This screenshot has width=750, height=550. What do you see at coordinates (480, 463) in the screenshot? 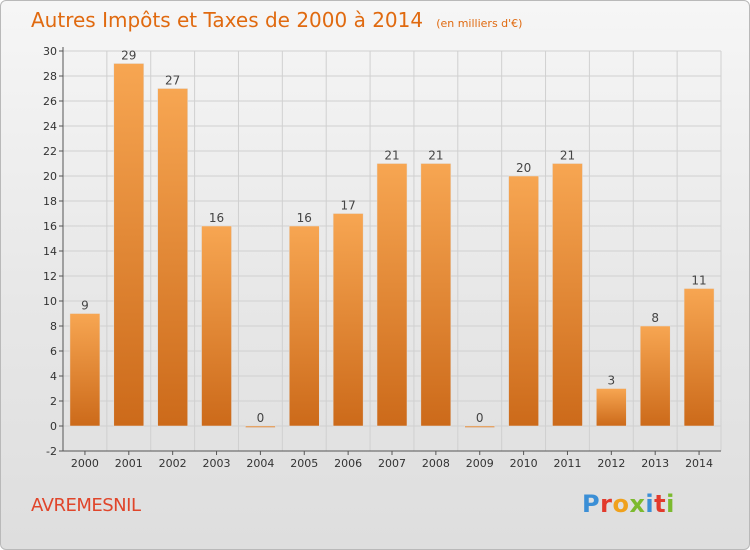
I see `x-tick-label: 2009` at bounding box center [480, 463].